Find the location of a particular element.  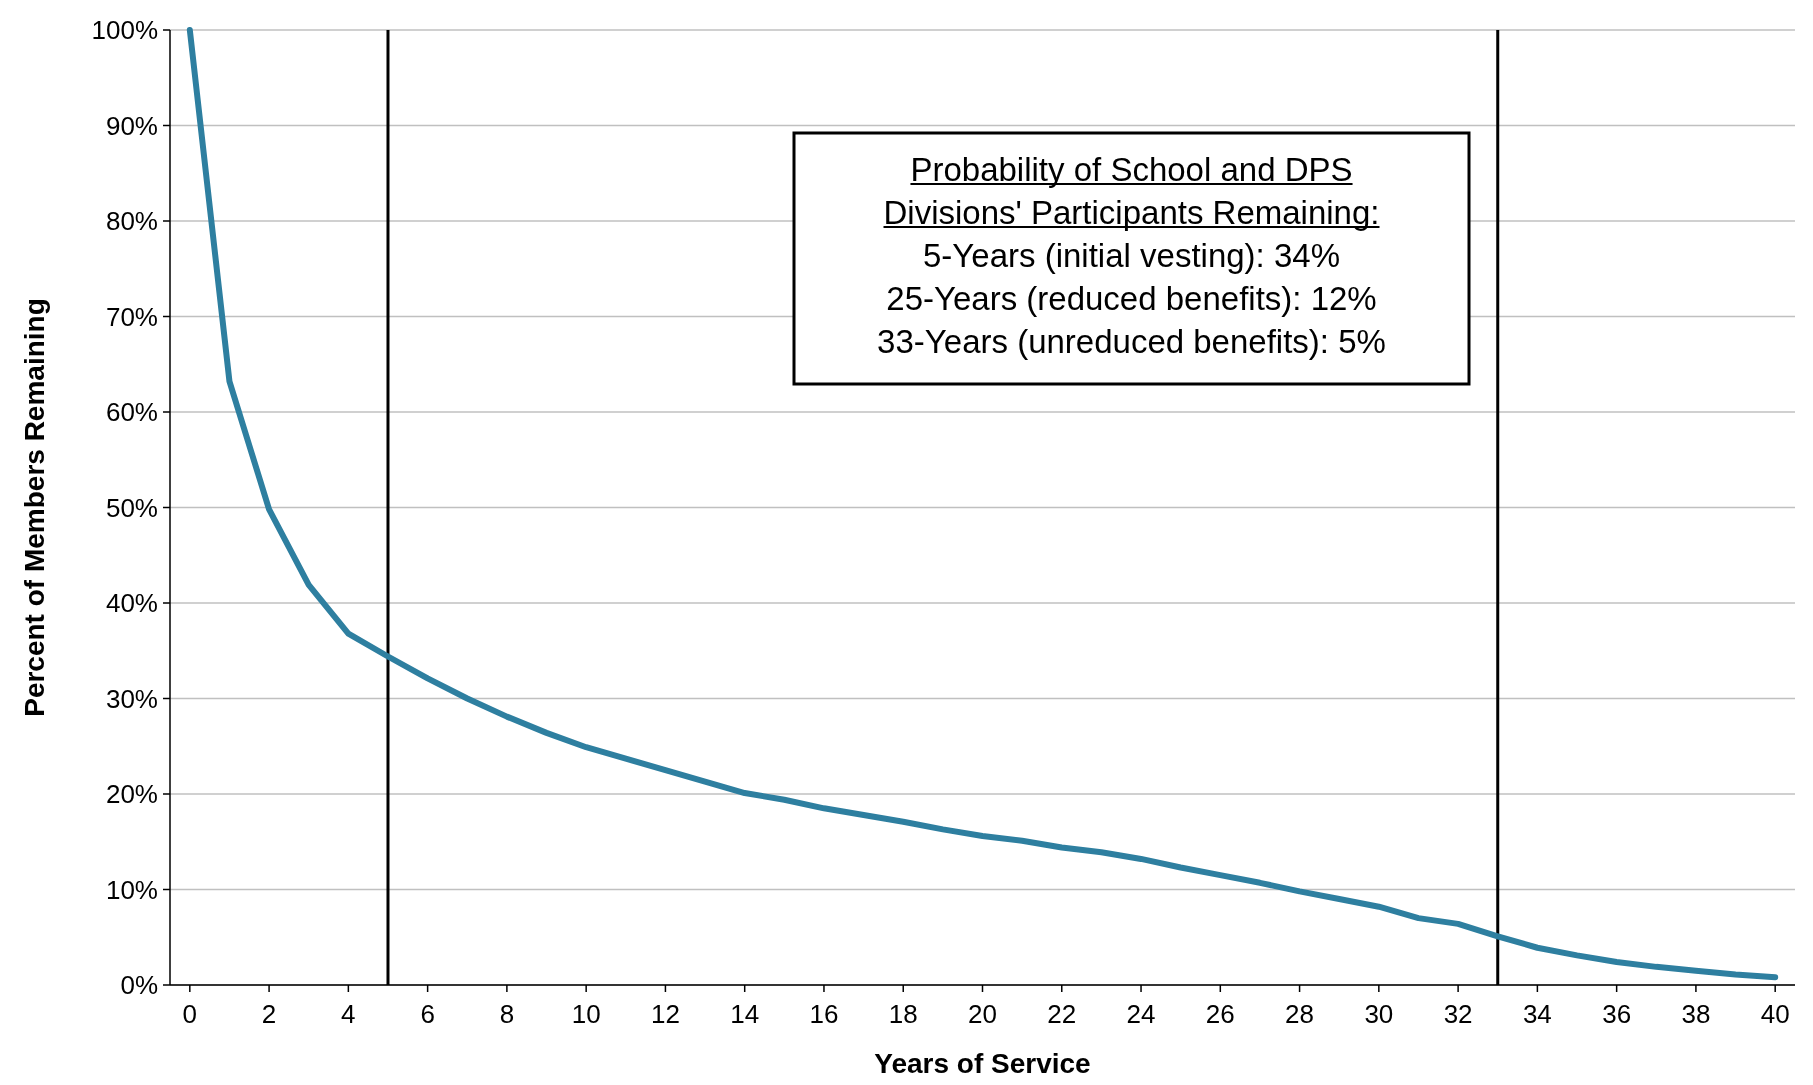

x-tick-label: 4 is located at coordinates (348, 1014).